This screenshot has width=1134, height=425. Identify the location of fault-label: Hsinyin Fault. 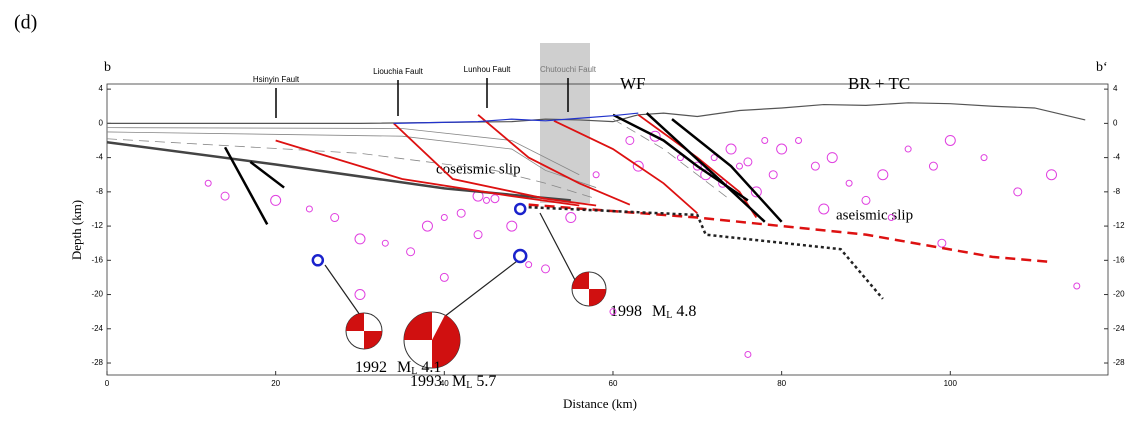
(276, 79).